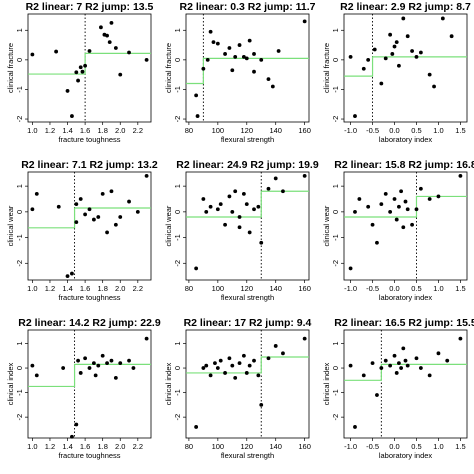 The width and height of the screenshot is (474, 474). I want to click on panel-title: R2 linear: 7.1 R2 jump: 13.2, so click(89, 165).